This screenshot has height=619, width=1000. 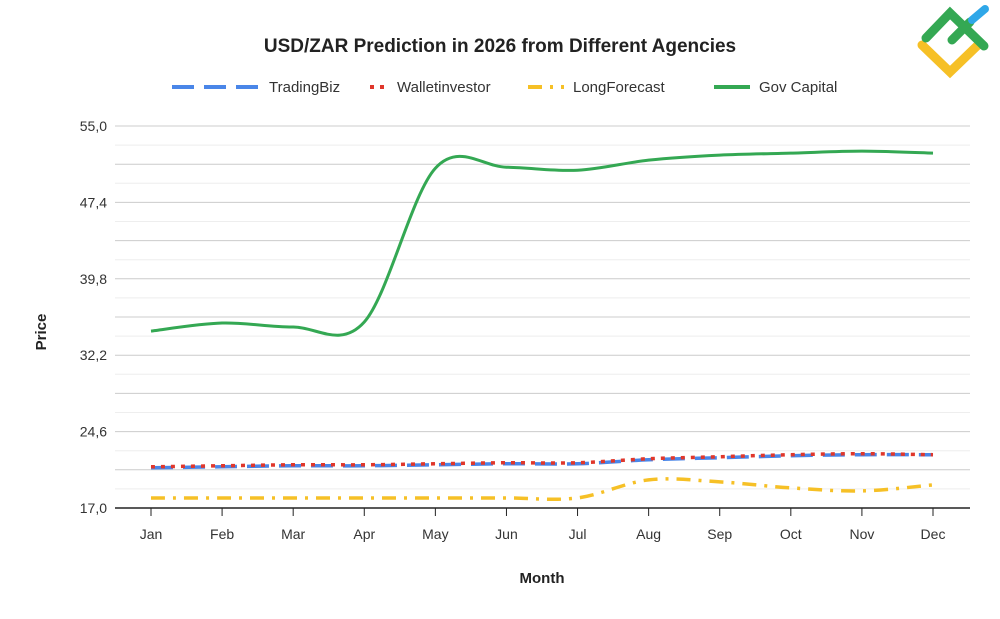 What do you see at coordinates (93, 508) in the screenshot?
I see `y-tick-label: 17,0` at bounding box center [93, 508].